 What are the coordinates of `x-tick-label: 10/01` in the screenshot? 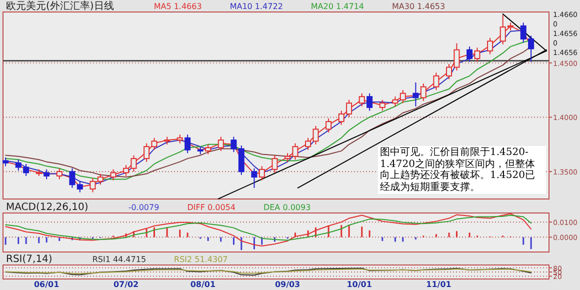 It's located at (359, 284).